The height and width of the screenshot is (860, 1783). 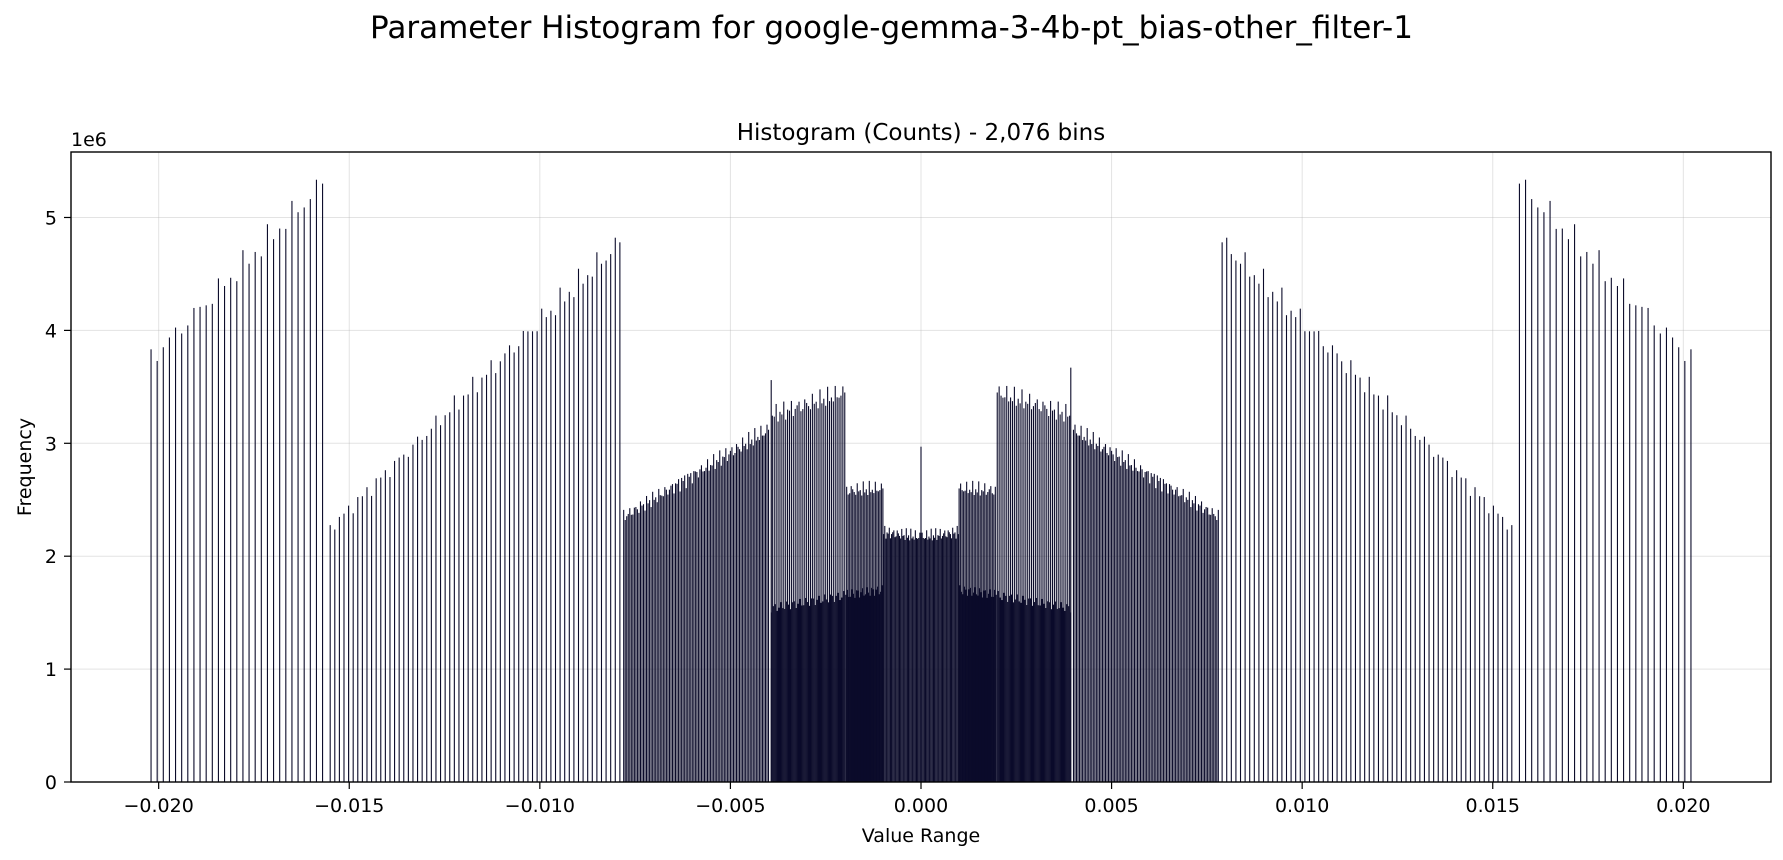 What do you see at coordinates (921, 133) in the screenshot?
I see `axes-title: Histogram (Counts) - 2,076 bins` at bounding box center [921, 133].